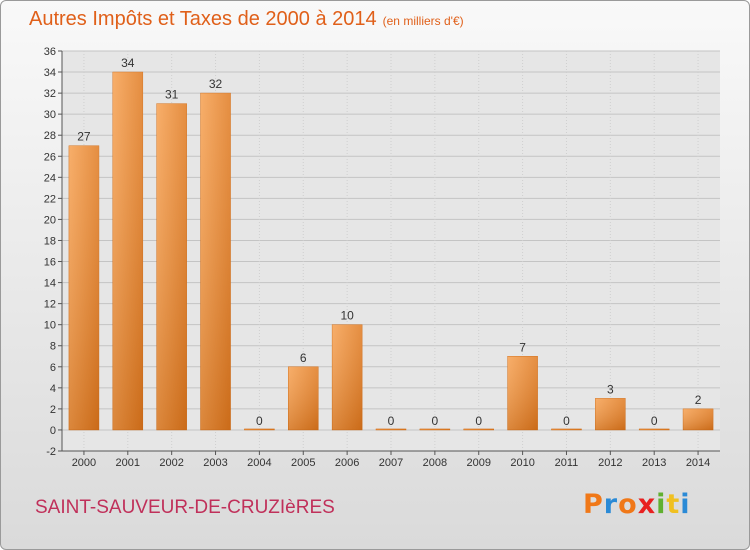 This screenshot has width=750, height=550. Describe the element at coordinates (172, 95) in the screenshot. I see `bar-value-label: 31` at that location.